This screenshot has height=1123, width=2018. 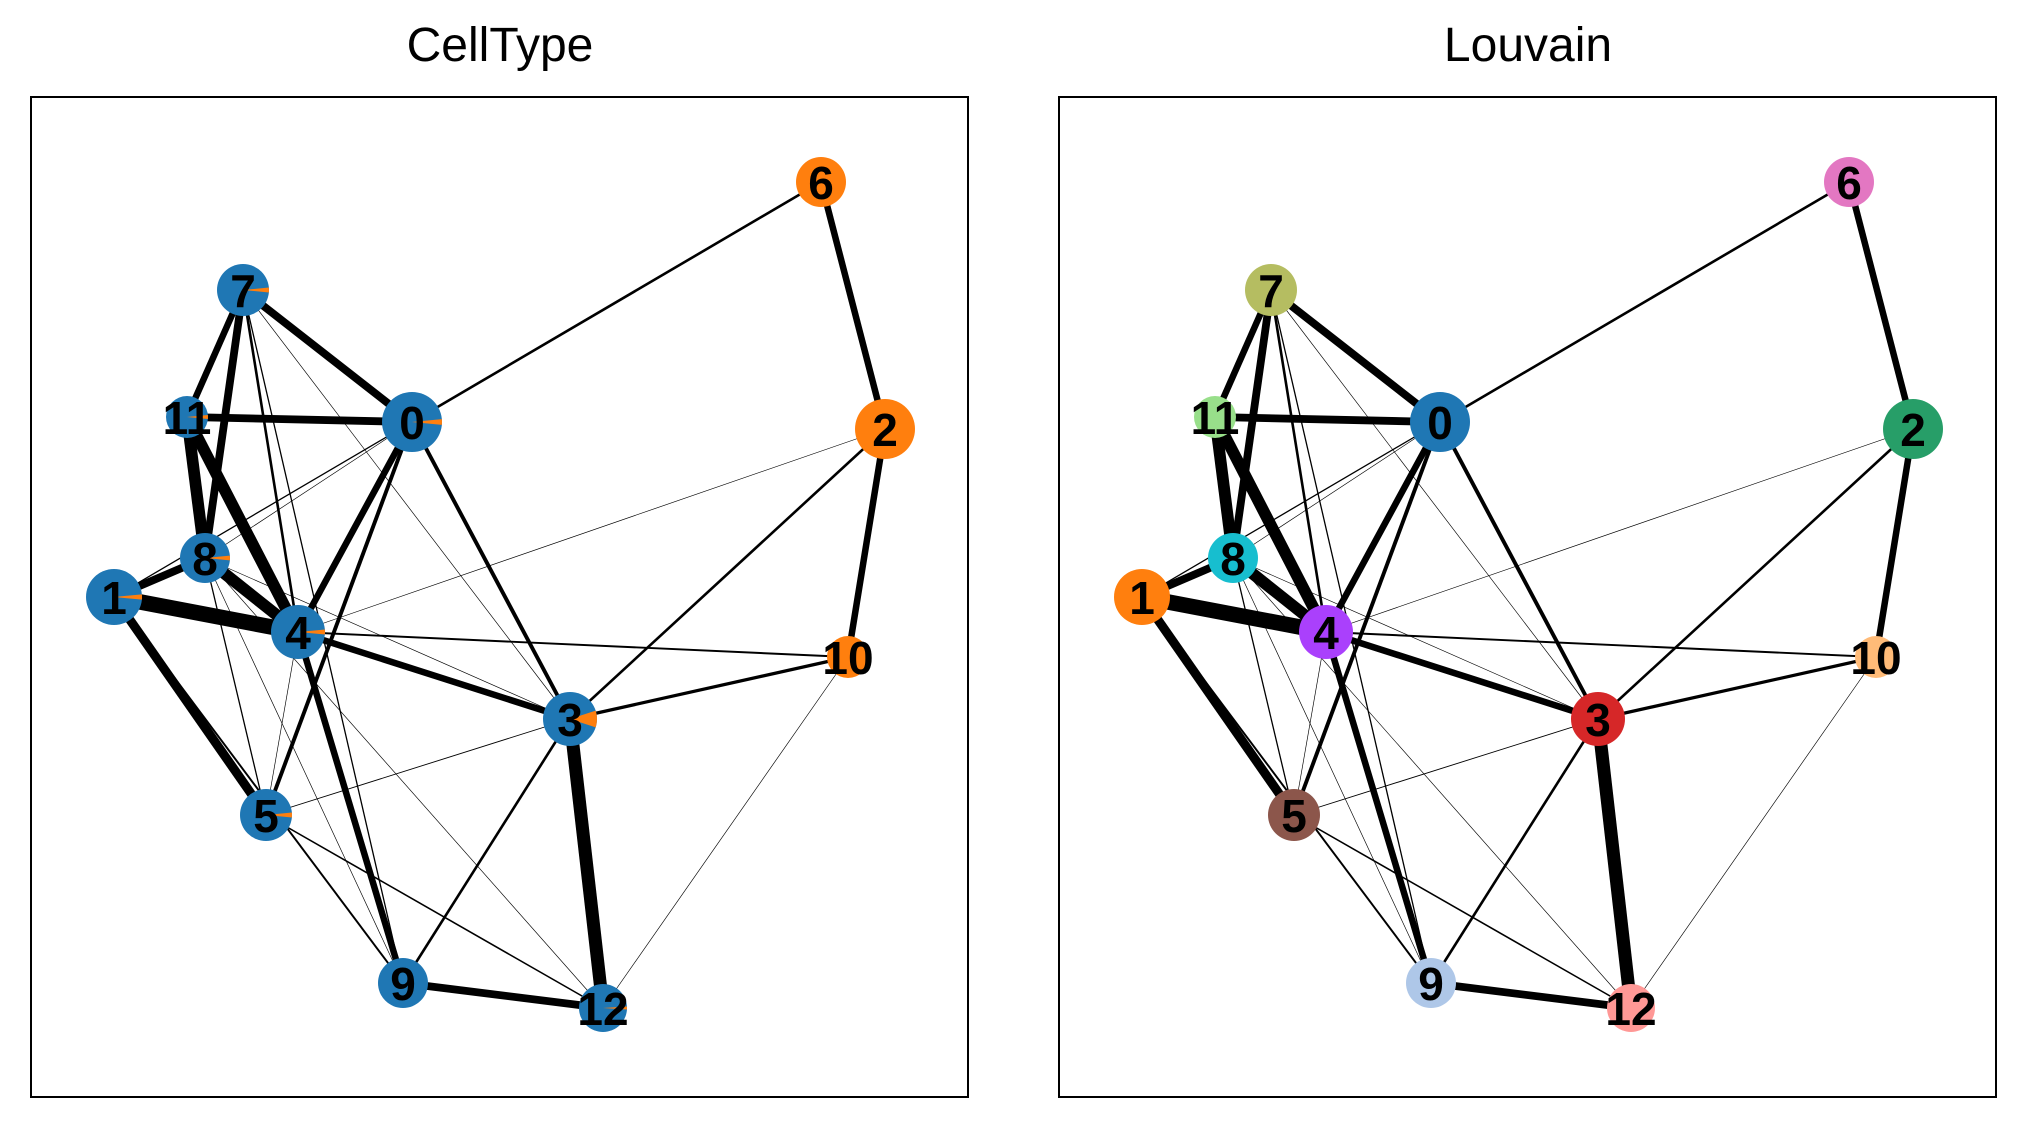 What do you see at coordinates (500, 45) in the screenshot?
I see `panel-title-celltype: CellType` at bounding box center [500, 45].